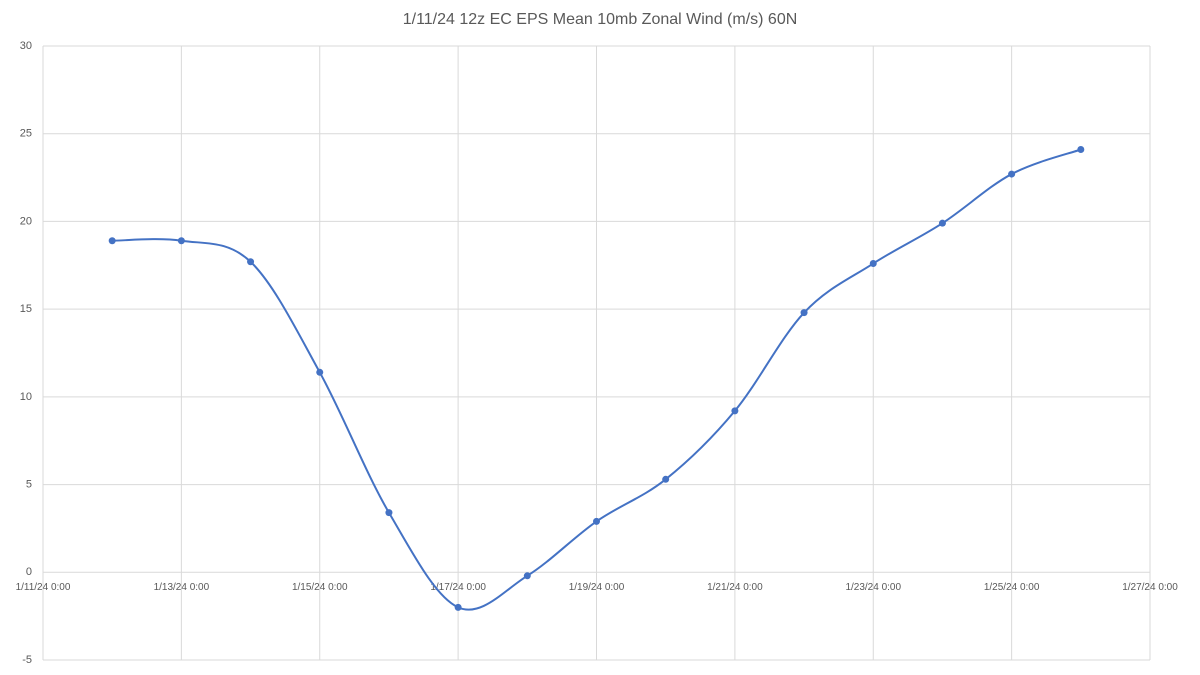 Image resolution: width=1200 pixels, height=675 pixels. I want to click on x-tick-label: 1/27/24 0:00, so click(1150, 587).